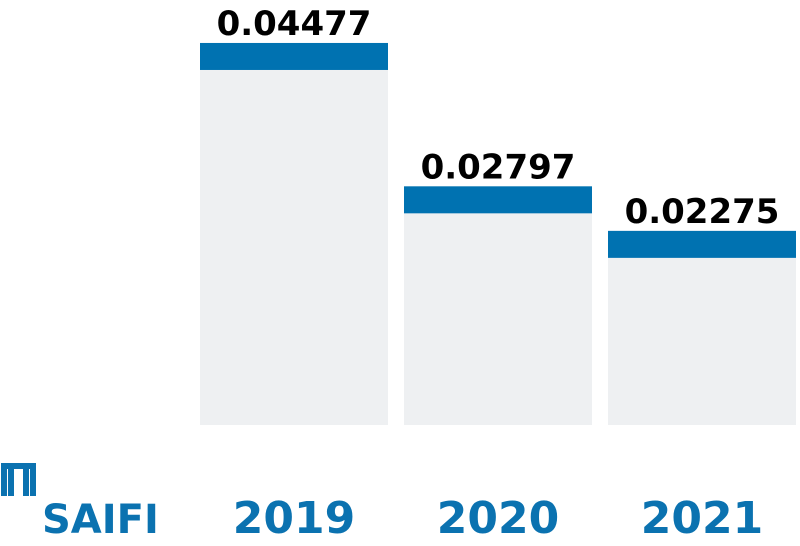 Image resolution: width=800 pixels, height=546 pixels. Describe the element at coordinates (702, 212) in the screenshot. I see `value-label: 0.02275` at that location.